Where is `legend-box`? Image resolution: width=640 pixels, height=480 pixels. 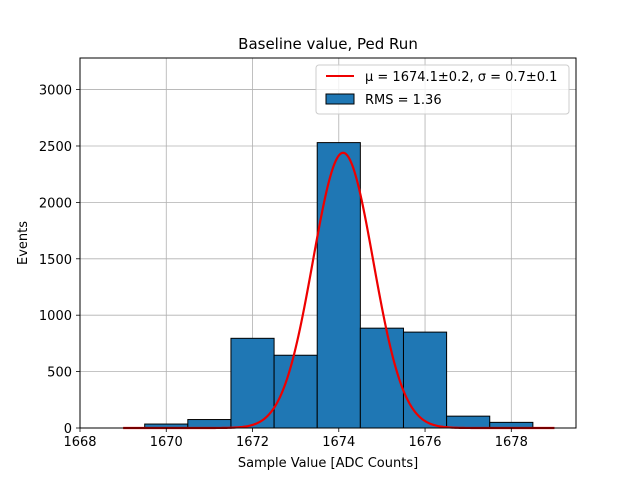
legend-box is located at coordinates (442, 89).